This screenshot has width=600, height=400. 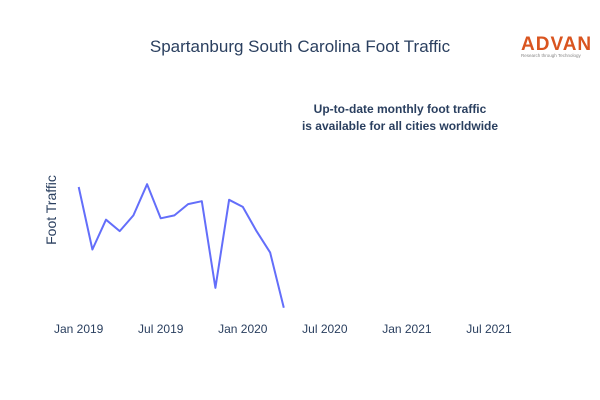 What do you see at coordinates (79, 329) in the screenshot?
I see `x-tick-label: Jan 2019` at bounding box center [79, 329].